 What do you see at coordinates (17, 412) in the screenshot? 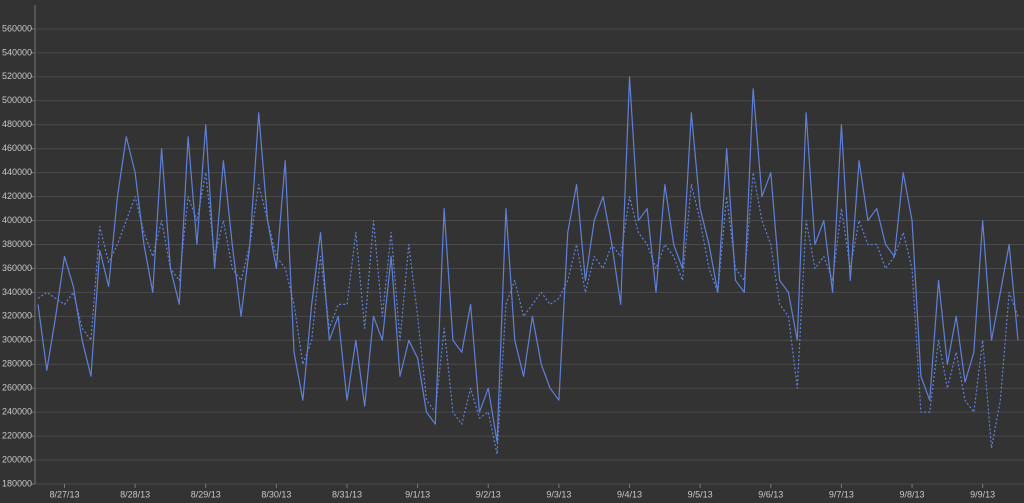
I see `y-tick-label: 240000` at bounding box center [17, 412].